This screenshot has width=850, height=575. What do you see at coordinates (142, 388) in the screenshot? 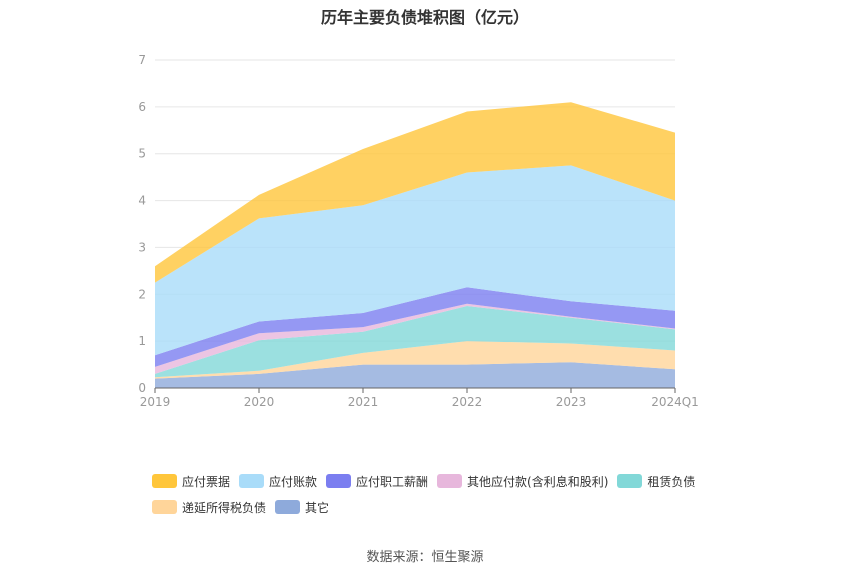
I see `y-tick-label: 0` at bounding box center [142, 388].